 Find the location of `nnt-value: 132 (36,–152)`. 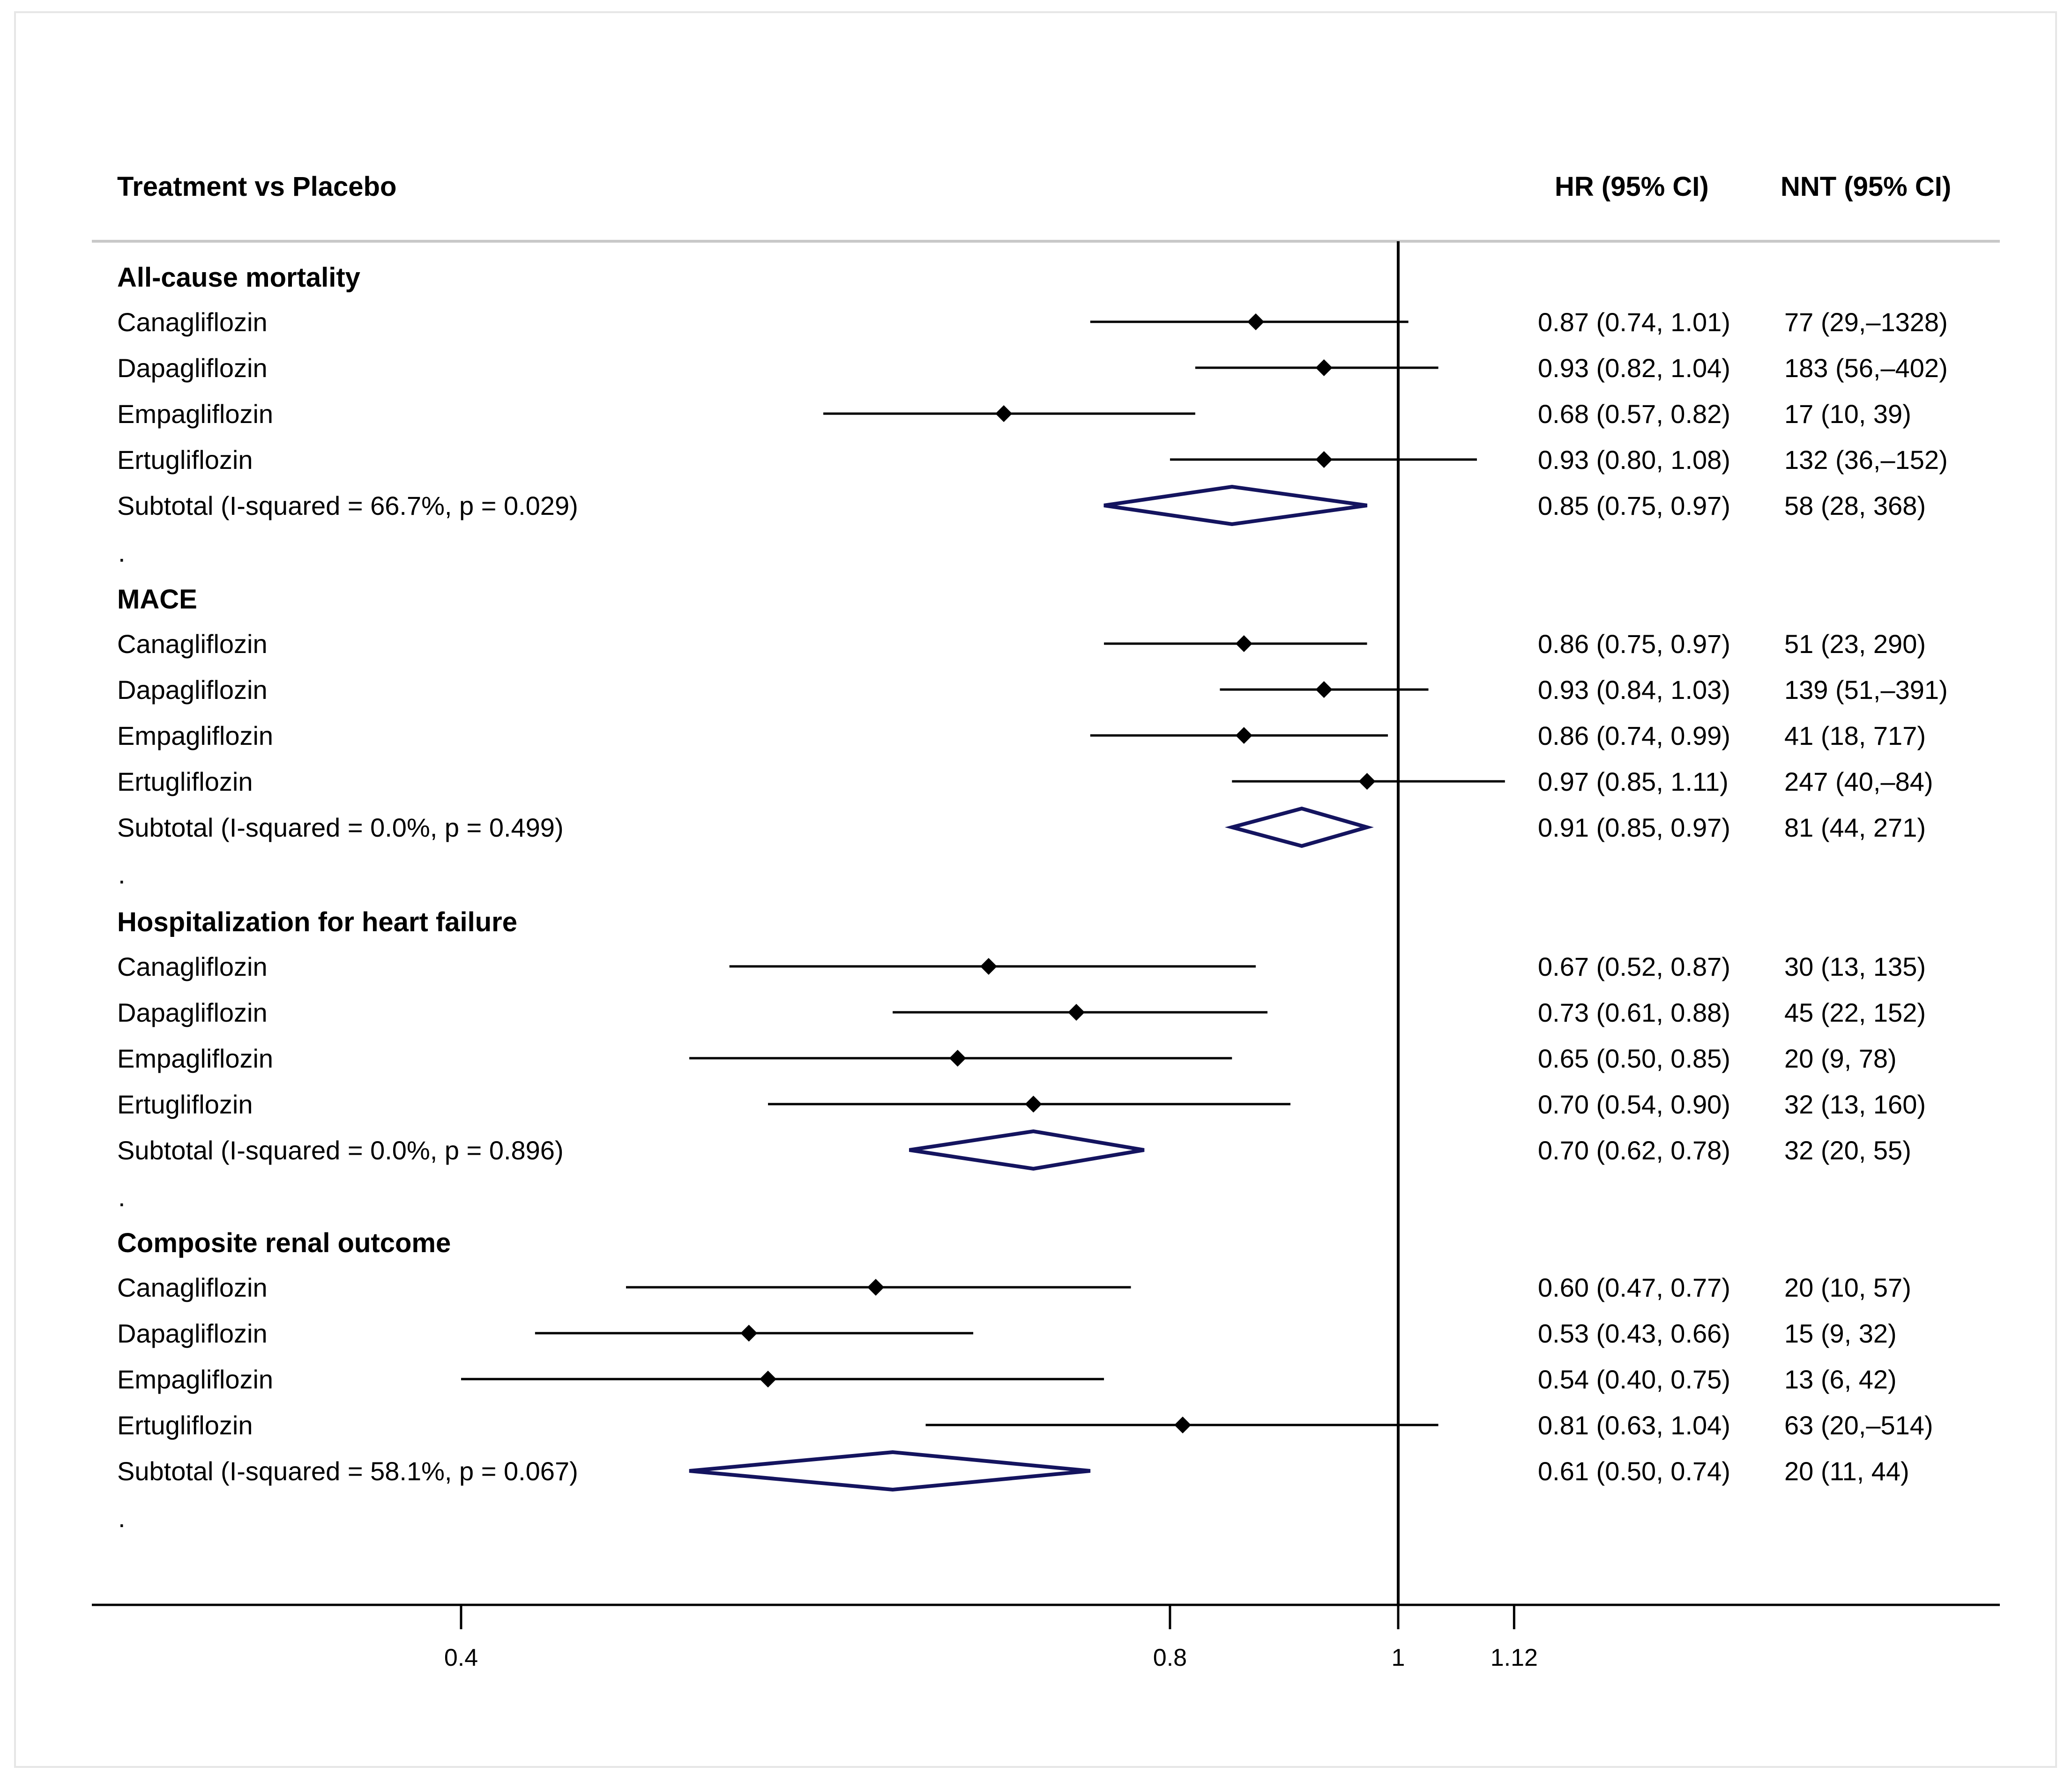

nnt-value: 132 (36,–152) is located at coordinates (1866, 460).